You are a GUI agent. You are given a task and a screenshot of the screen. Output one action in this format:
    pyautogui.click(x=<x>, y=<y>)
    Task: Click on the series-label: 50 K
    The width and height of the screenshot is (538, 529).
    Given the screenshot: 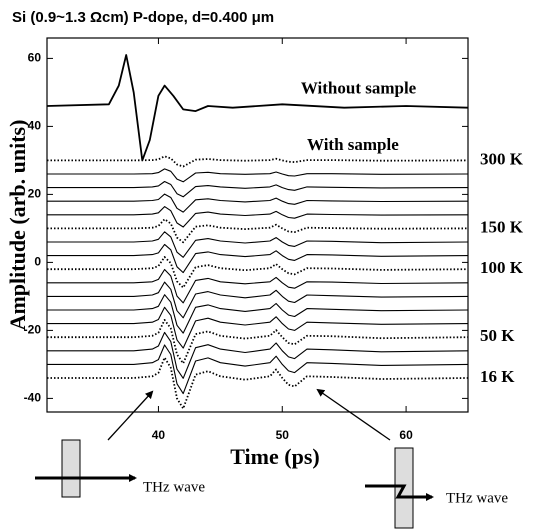 What is the action you would take?
    pyautogui.click(x=497, y=335)
    